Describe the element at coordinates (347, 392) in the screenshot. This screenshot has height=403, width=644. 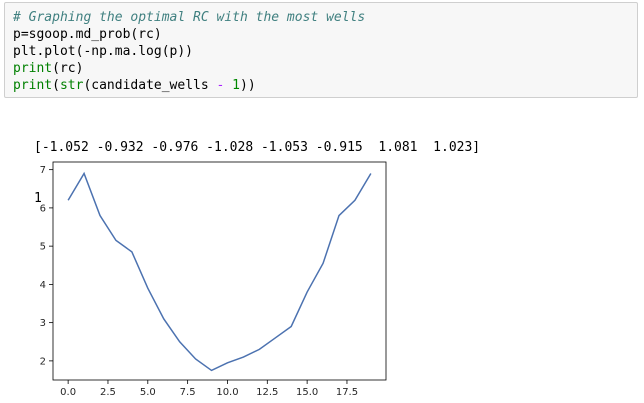
I see `x-tick-label: 17.5` at that location.